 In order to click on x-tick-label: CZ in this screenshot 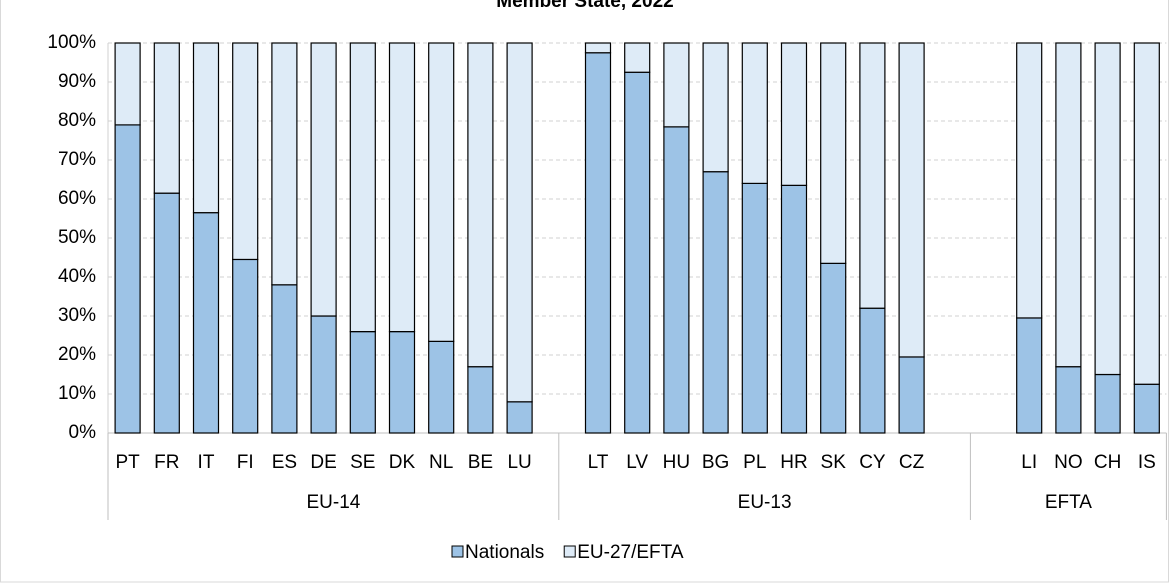, I will do `click(912, 462)`.